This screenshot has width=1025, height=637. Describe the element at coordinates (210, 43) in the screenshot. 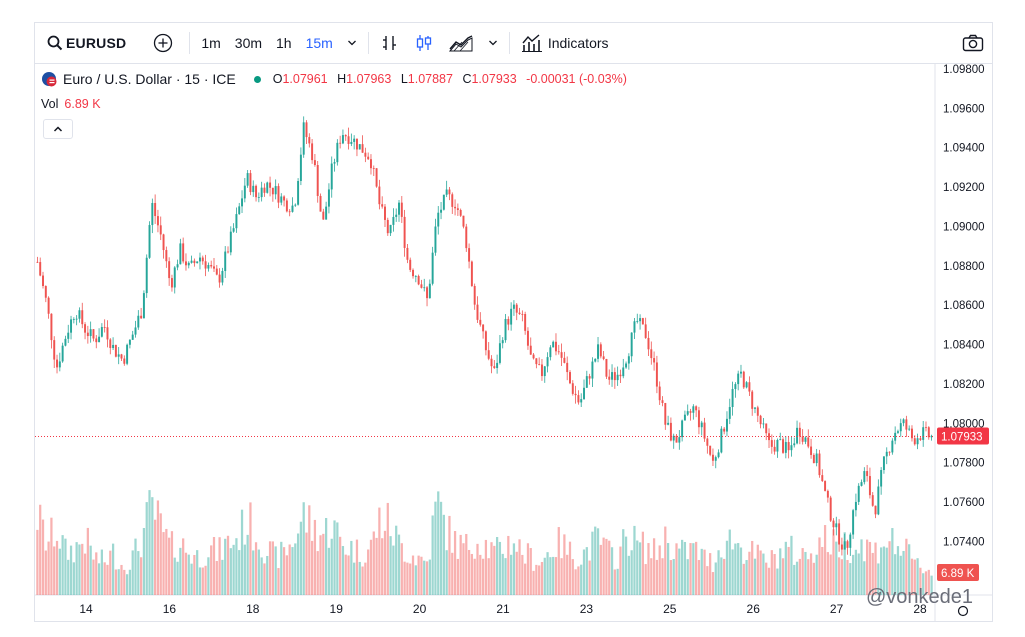

I see `interval-1m: 1m` at that location.